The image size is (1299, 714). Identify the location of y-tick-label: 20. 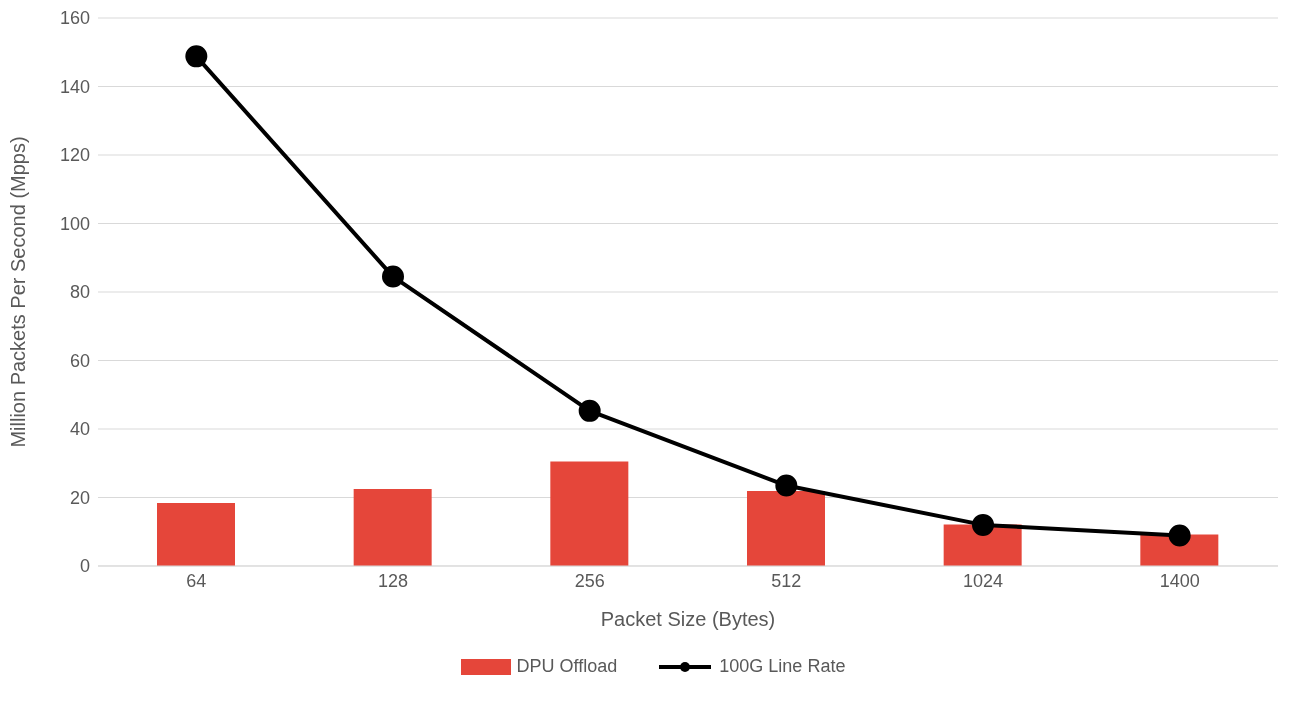
(79, 497).